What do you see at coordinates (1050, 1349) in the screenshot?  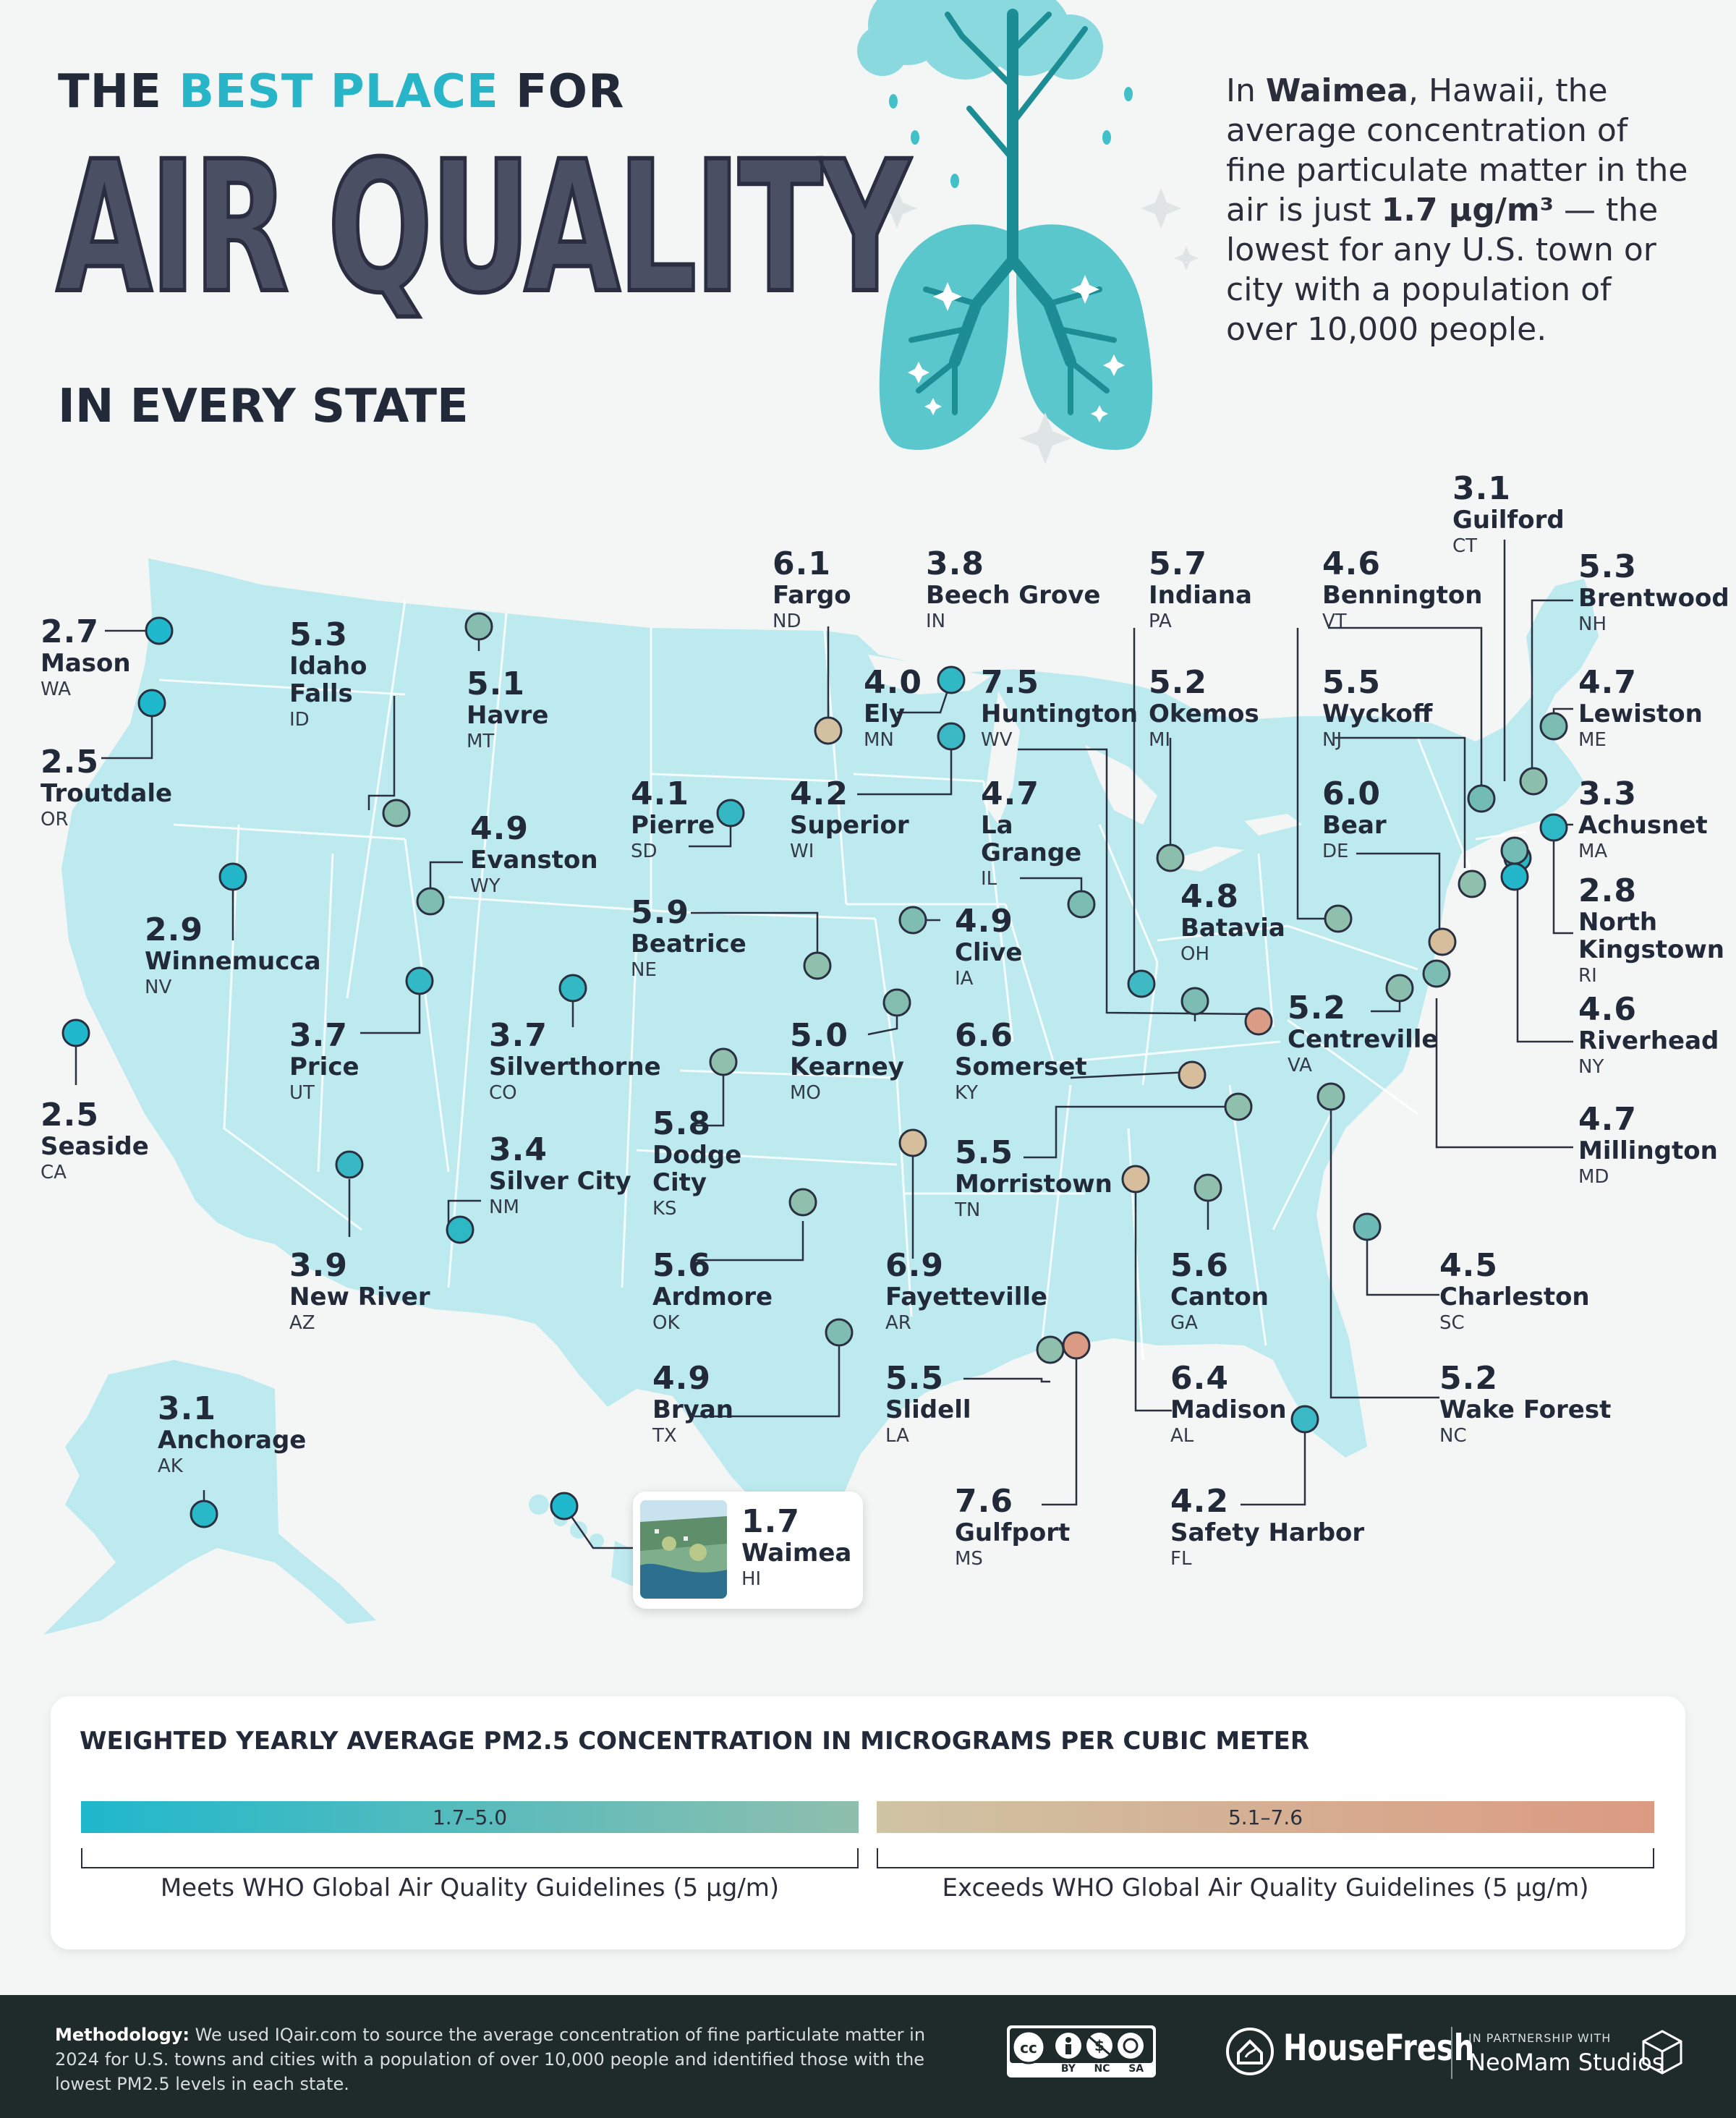 I see `marker-la` at bounding box center [1050, 1349].